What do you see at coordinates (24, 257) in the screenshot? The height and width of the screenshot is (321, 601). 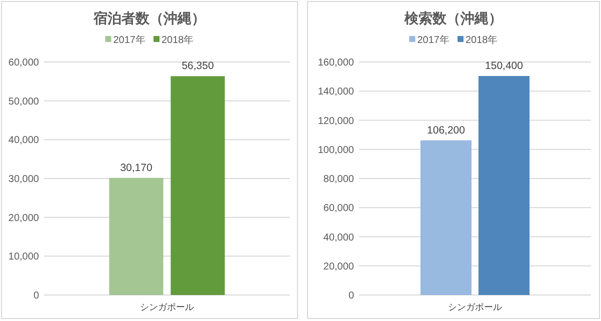 I see `y-tick-label: 10,000` at bounding box center [24, 257].